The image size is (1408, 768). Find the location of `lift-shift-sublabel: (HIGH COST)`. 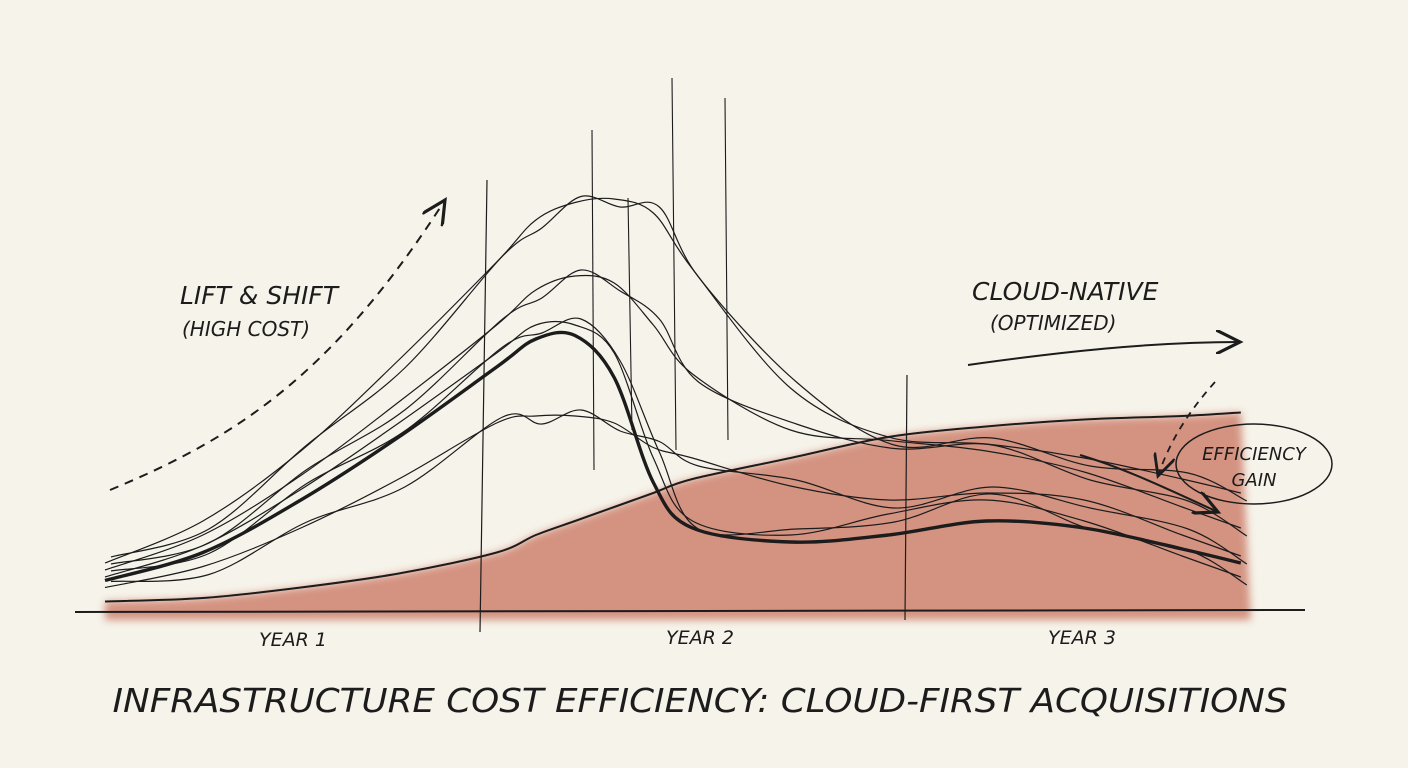

lift-shift-sublabel: (HIGH COST) is located at coordinates (246, 329).